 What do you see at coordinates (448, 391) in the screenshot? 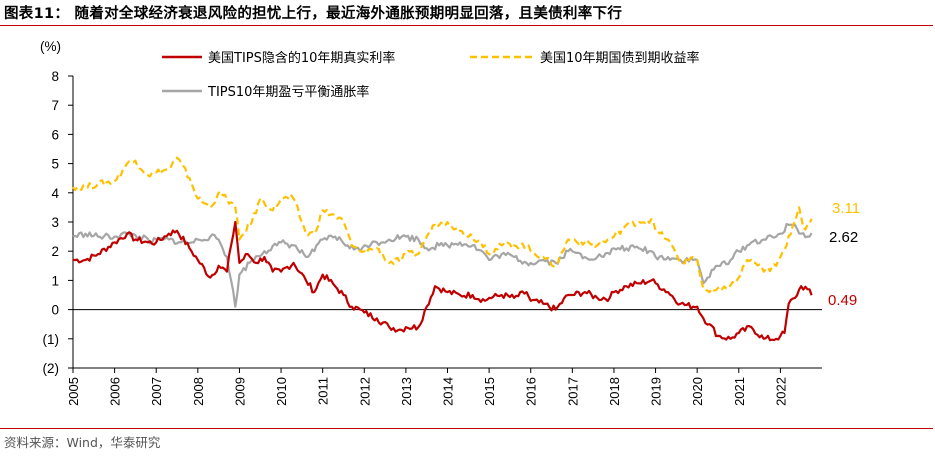
I see `x-tick-label: 2014` at bounding box center [448, 391].